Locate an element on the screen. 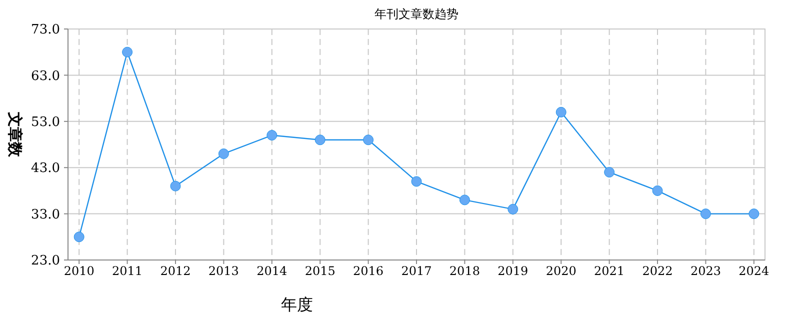 The image size is (790, 330). x-tick-label: 2015 is located at coordinates (320, 271).